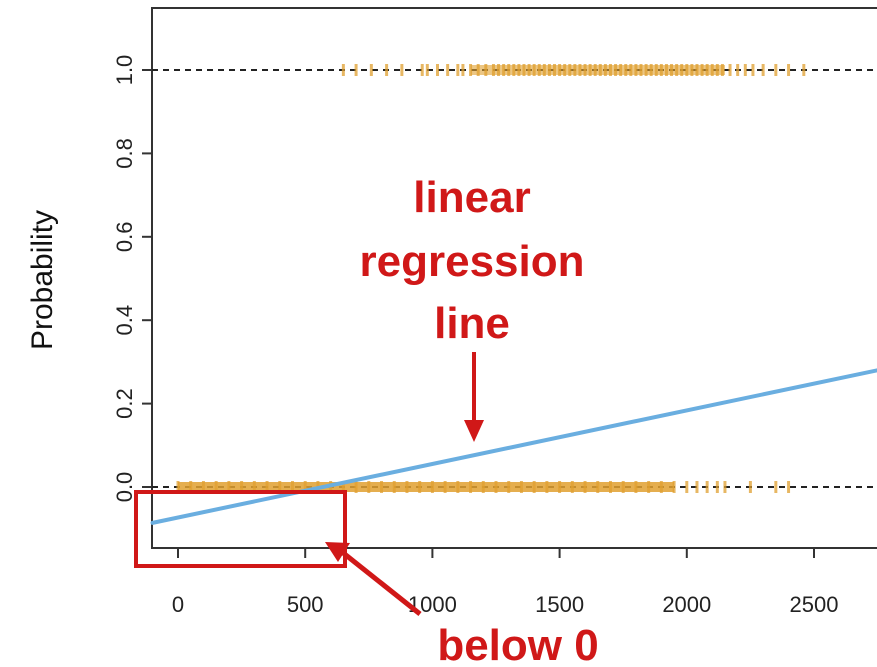  I want to click on y-axis: 0.0 0.2 0.4 0.6 0.8 1.0, so click(132, 279).